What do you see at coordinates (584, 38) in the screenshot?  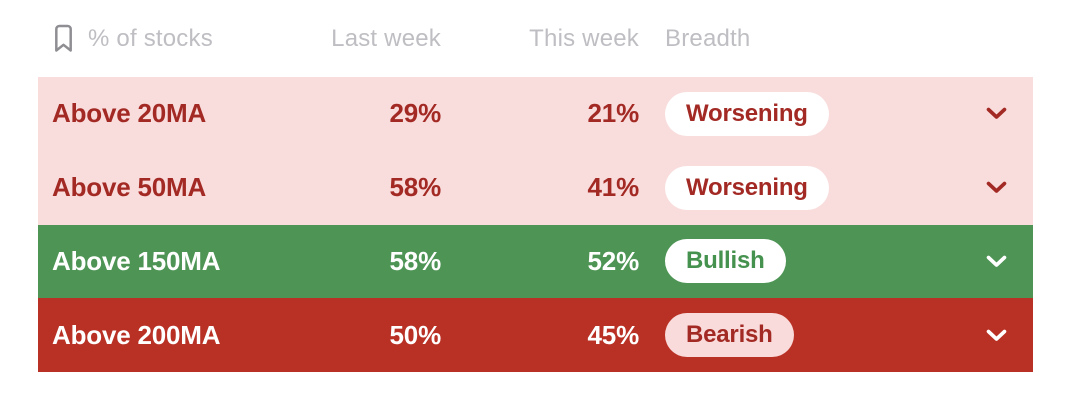 I see `column-header-this-week: This week` at bounding box center [584, 38].